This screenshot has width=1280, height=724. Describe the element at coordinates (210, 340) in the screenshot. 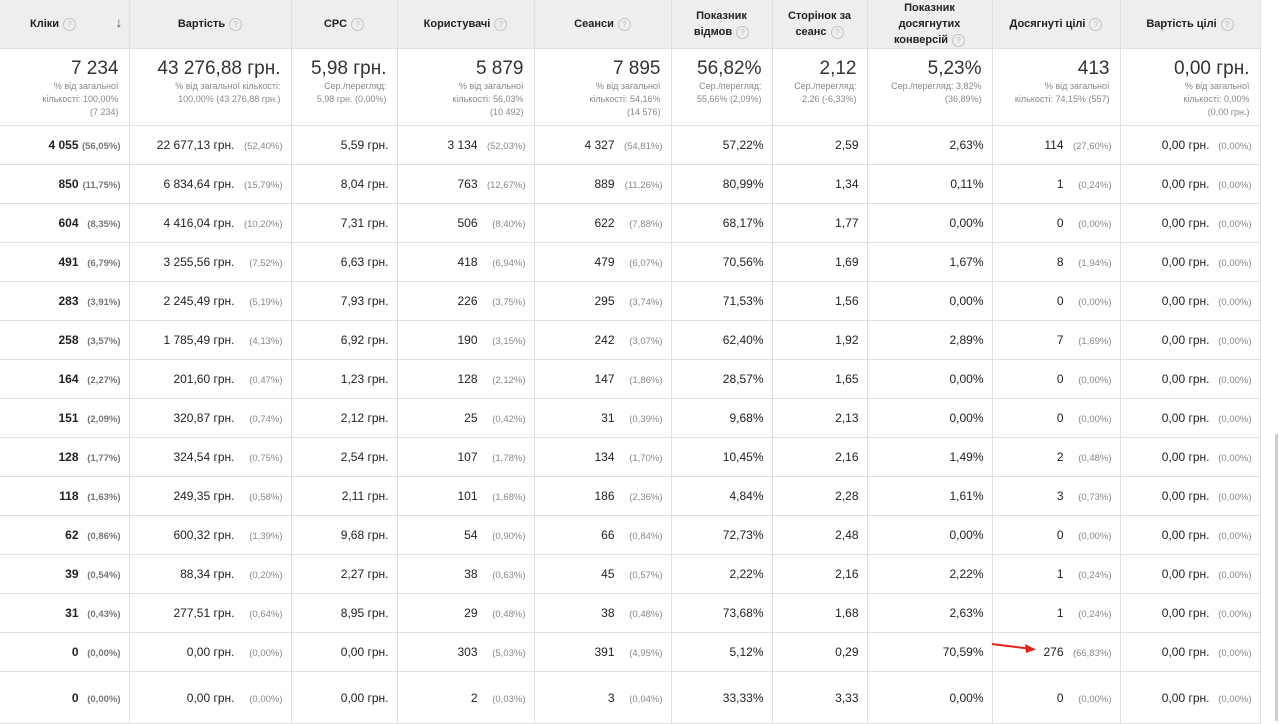

I see `table-cell: 1 785,49 грн. (4,13%)` at that location.